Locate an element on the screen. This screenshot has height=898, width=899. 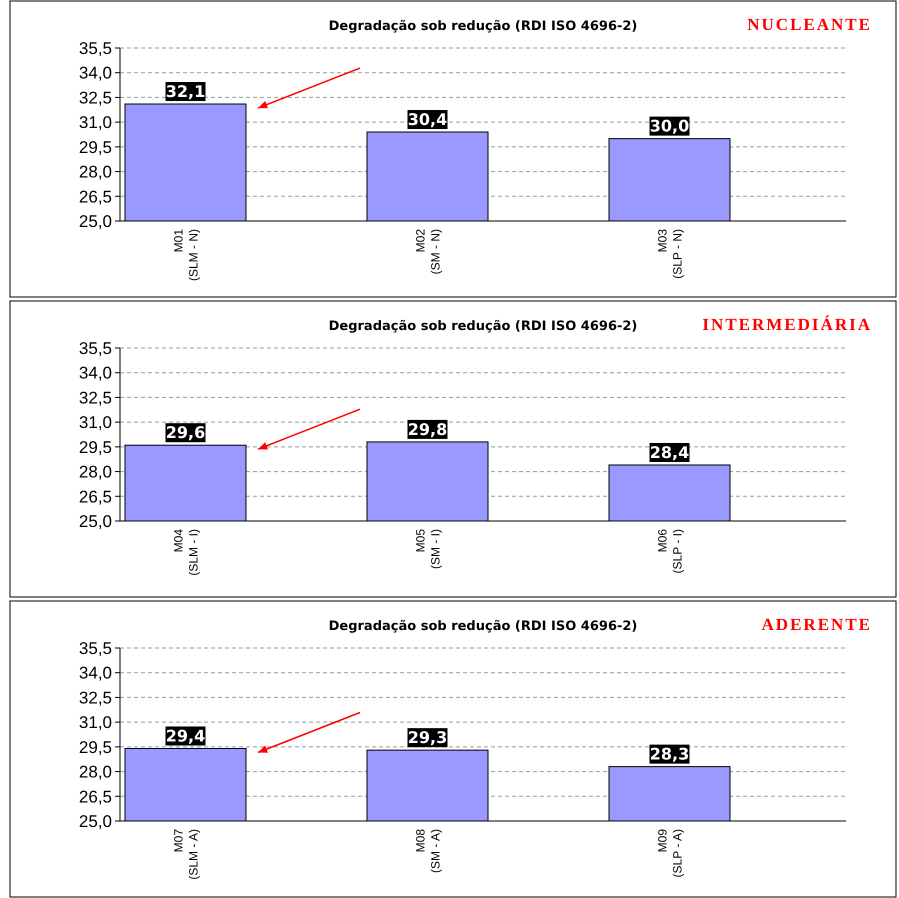
data-label: 30,4 is located at coordinates (428, 120).